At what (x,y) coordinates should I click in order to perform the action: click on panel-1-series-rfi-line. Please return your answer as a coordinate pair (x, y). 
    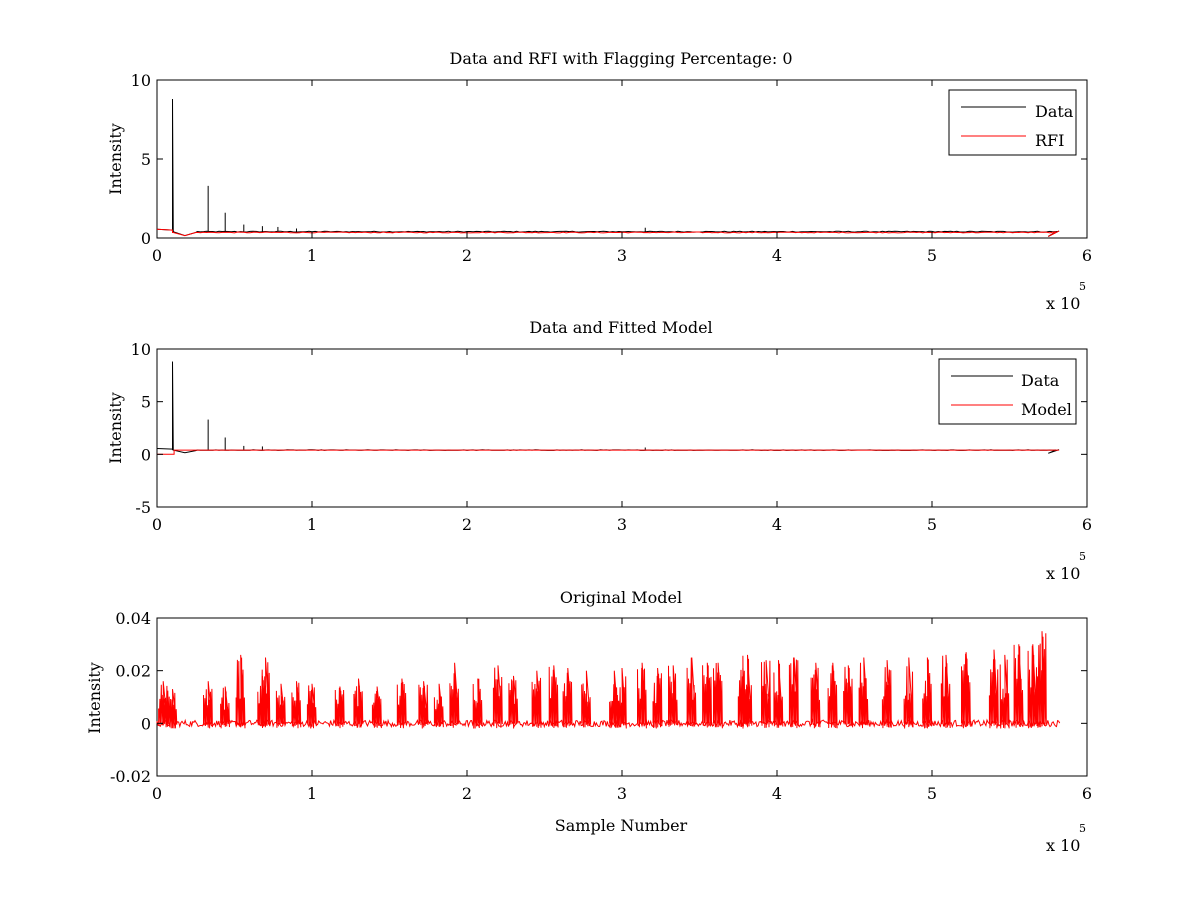
    Looking at the image, I should click on (608, 232).